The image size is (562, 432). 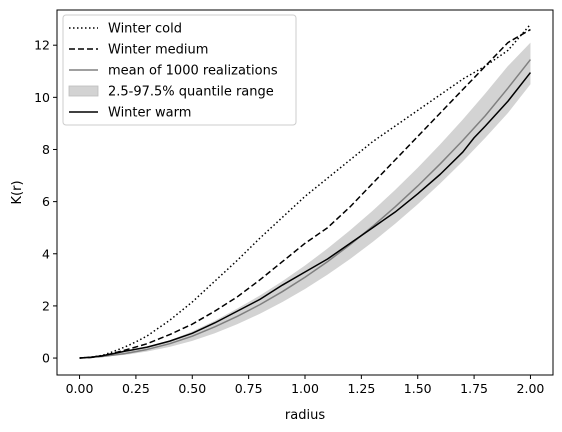 I want to click on x-tick-label: 2.00, so click(x=531, y=388).